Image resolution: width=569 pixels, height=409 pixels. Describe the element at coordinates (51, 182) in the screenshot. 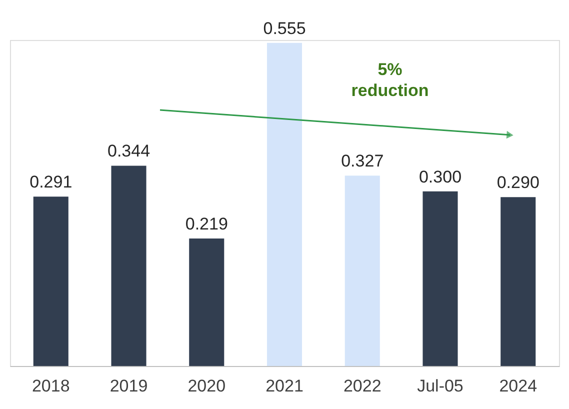

I see `data-label: 0.291` at that location.